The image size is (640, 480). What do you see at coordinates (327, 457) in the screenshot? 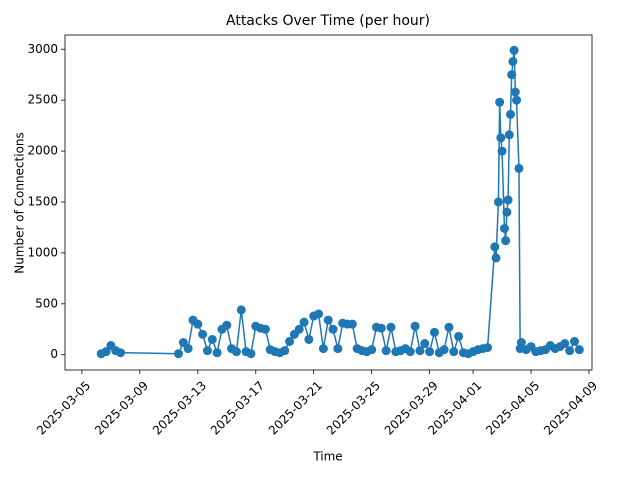
I see `x-axis-label: Time` at bounding box center [327, 457].